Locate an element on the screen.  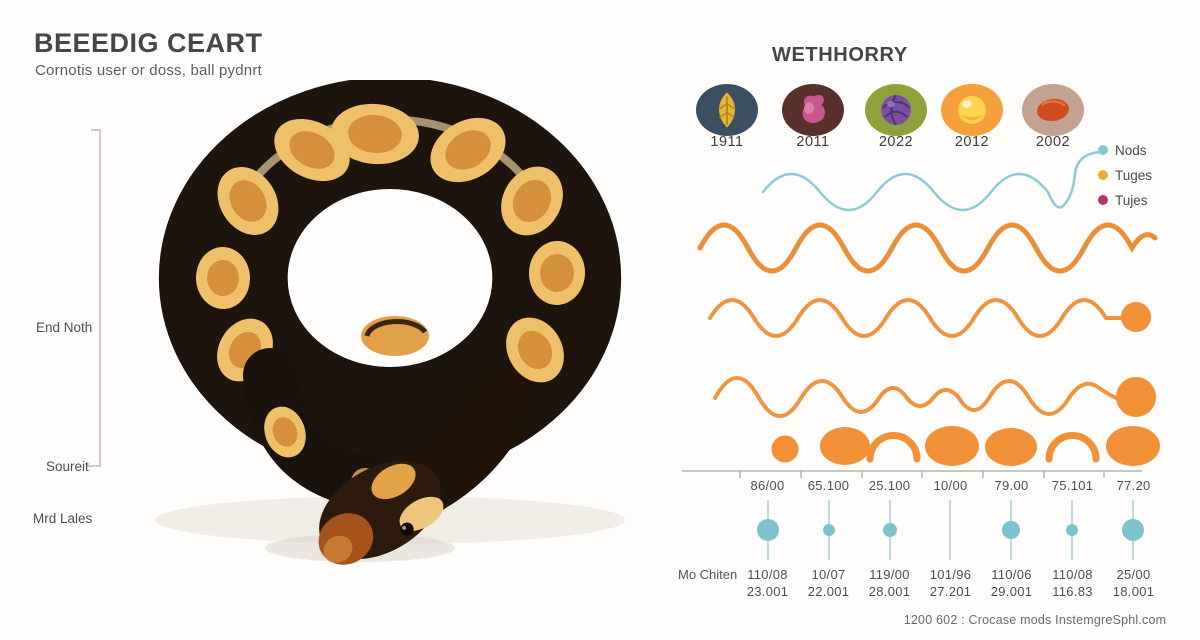
left-bracket-bottom-tick is located at coordinates (93, 466).